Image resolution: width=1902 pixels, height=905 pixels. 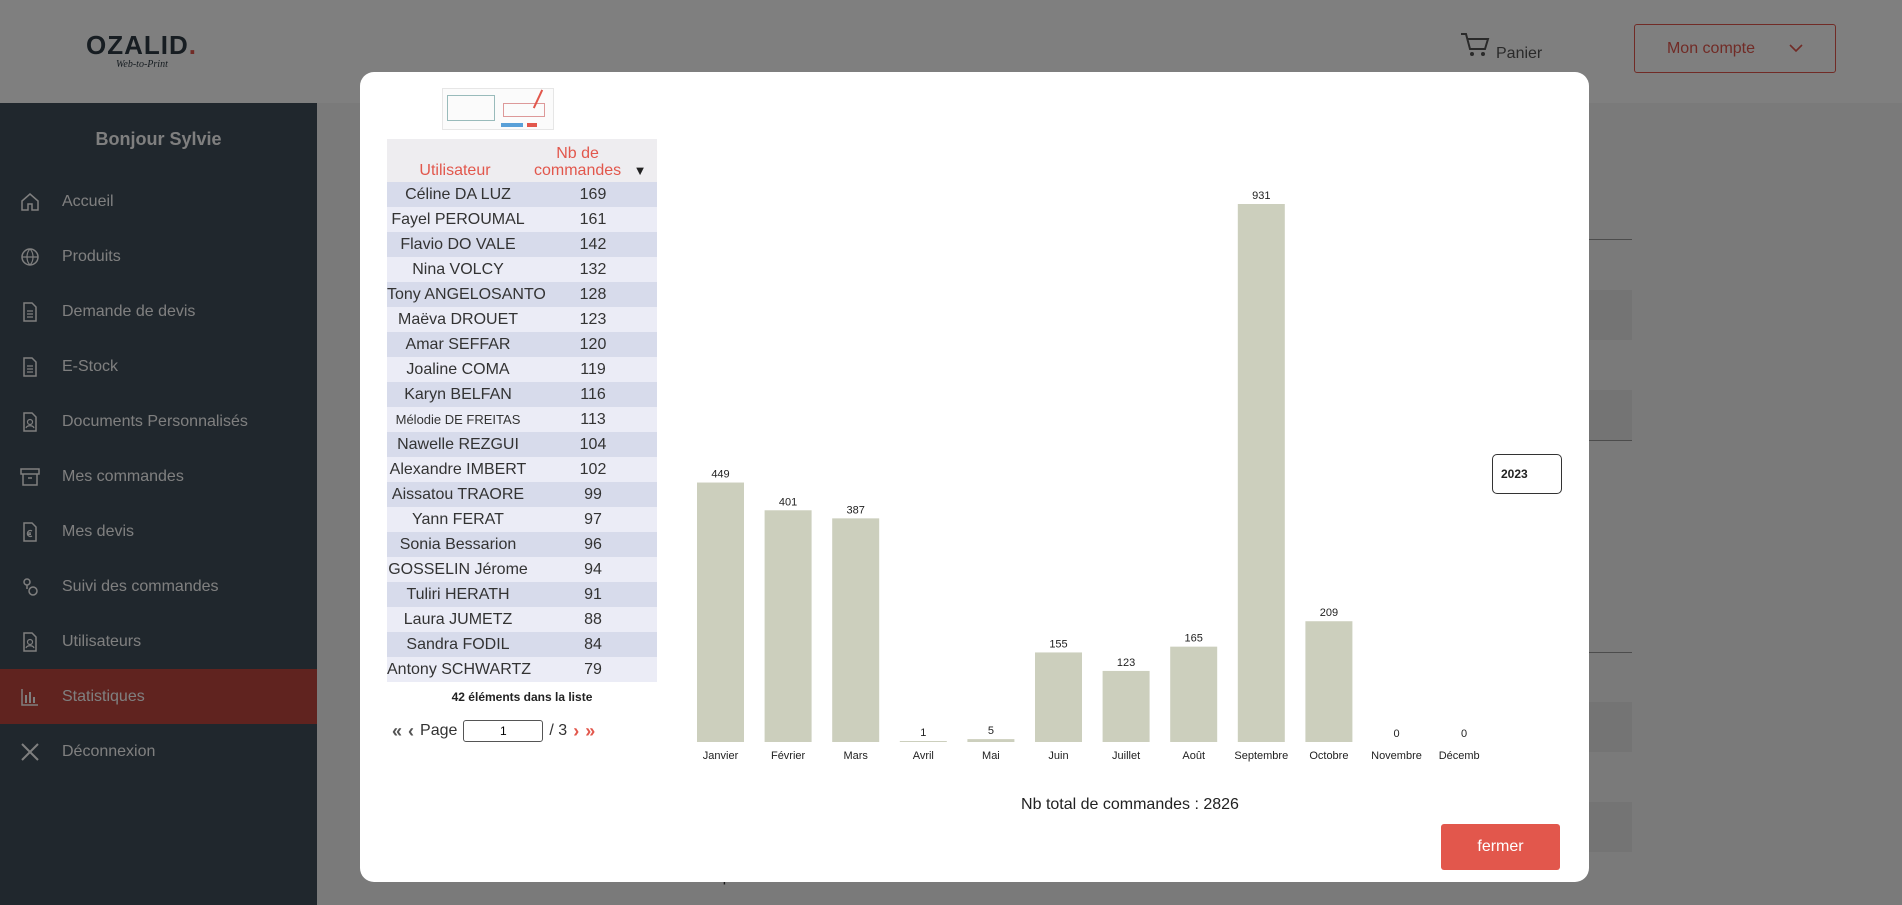 What do you see at coordinates (522, 544) in the screenshot?
I see `table-row: Sonia Bessarion 96` at bounding box center [522, 544].